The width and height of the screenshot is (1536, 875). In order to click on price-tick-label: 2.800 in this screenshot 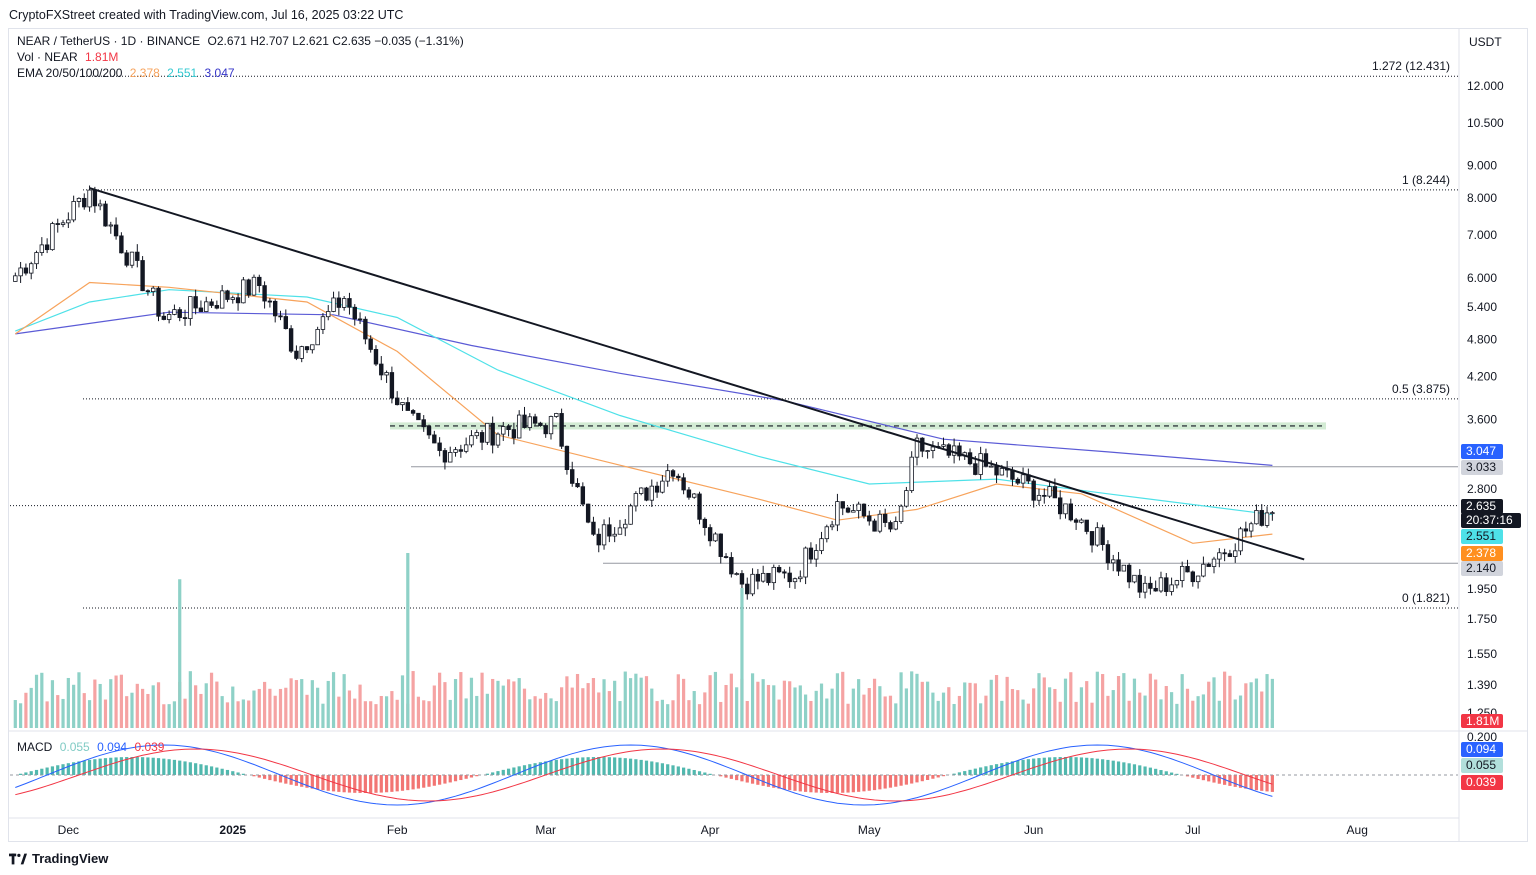, I will do `click(1482, 489)`.